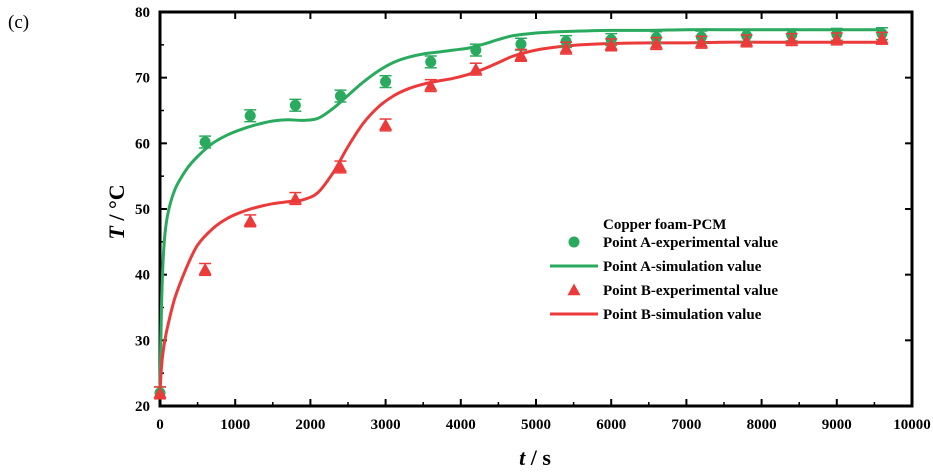 This screenshot has height=472, width=933. I want to click on y-tick-label: 60, so click(142, 144).